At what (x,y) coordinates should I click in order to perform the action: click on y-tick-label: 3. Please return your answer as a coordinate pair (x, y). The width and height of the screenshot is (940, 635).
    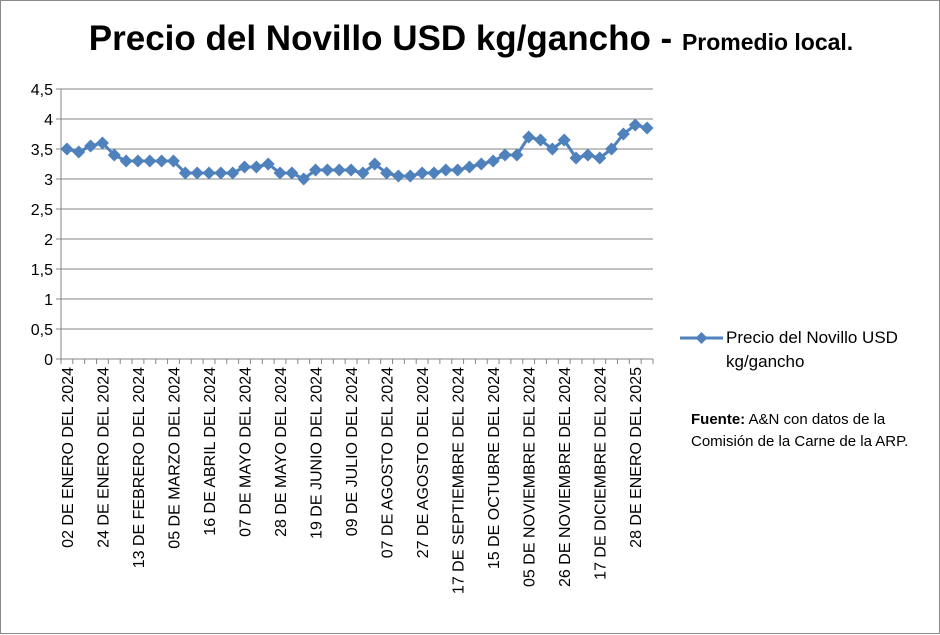
    Looking at the image, I should click on (48, 180).